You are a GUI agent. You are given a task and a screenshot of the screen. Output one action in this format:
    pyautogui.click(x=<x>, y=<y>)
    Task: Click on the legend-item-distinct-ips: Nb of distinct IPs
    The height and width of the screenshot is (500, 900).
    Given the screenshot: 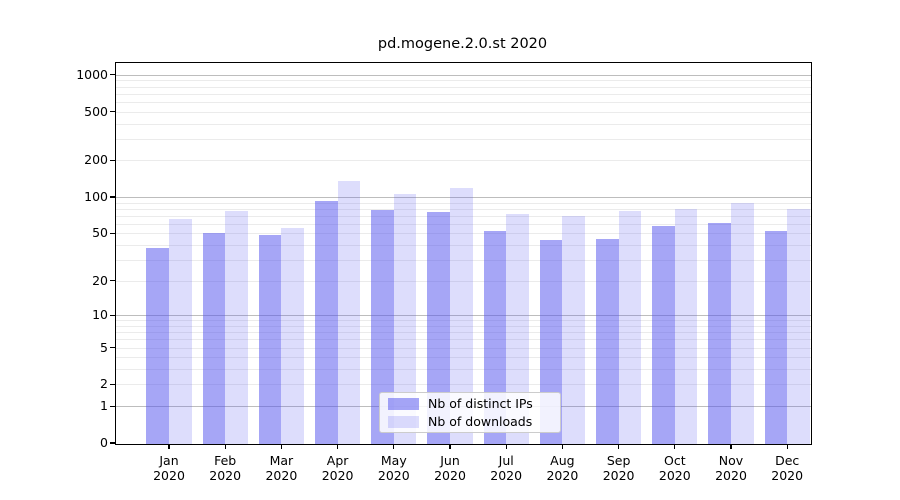 What is the action you would take?
    pyautogui.click(x=470, y=403)
    